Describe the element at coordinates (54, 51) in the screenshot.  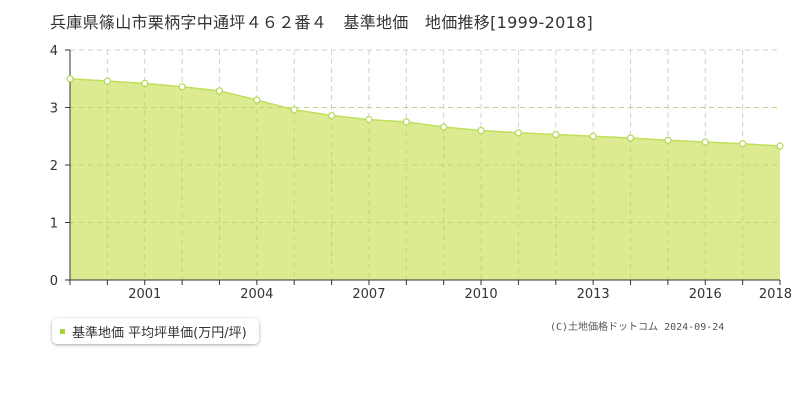
I see `y-tick-label: 4` at that location.